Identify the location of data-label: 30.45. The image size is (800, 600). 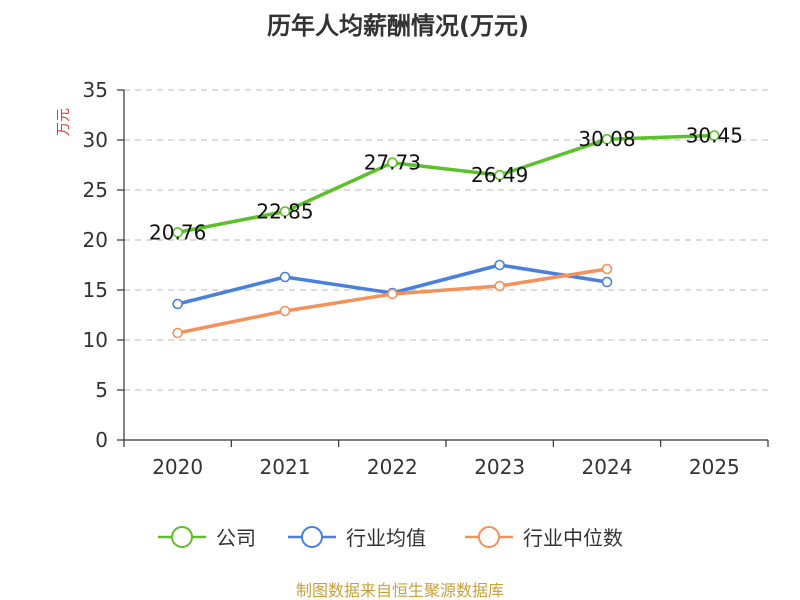
(714, 136).